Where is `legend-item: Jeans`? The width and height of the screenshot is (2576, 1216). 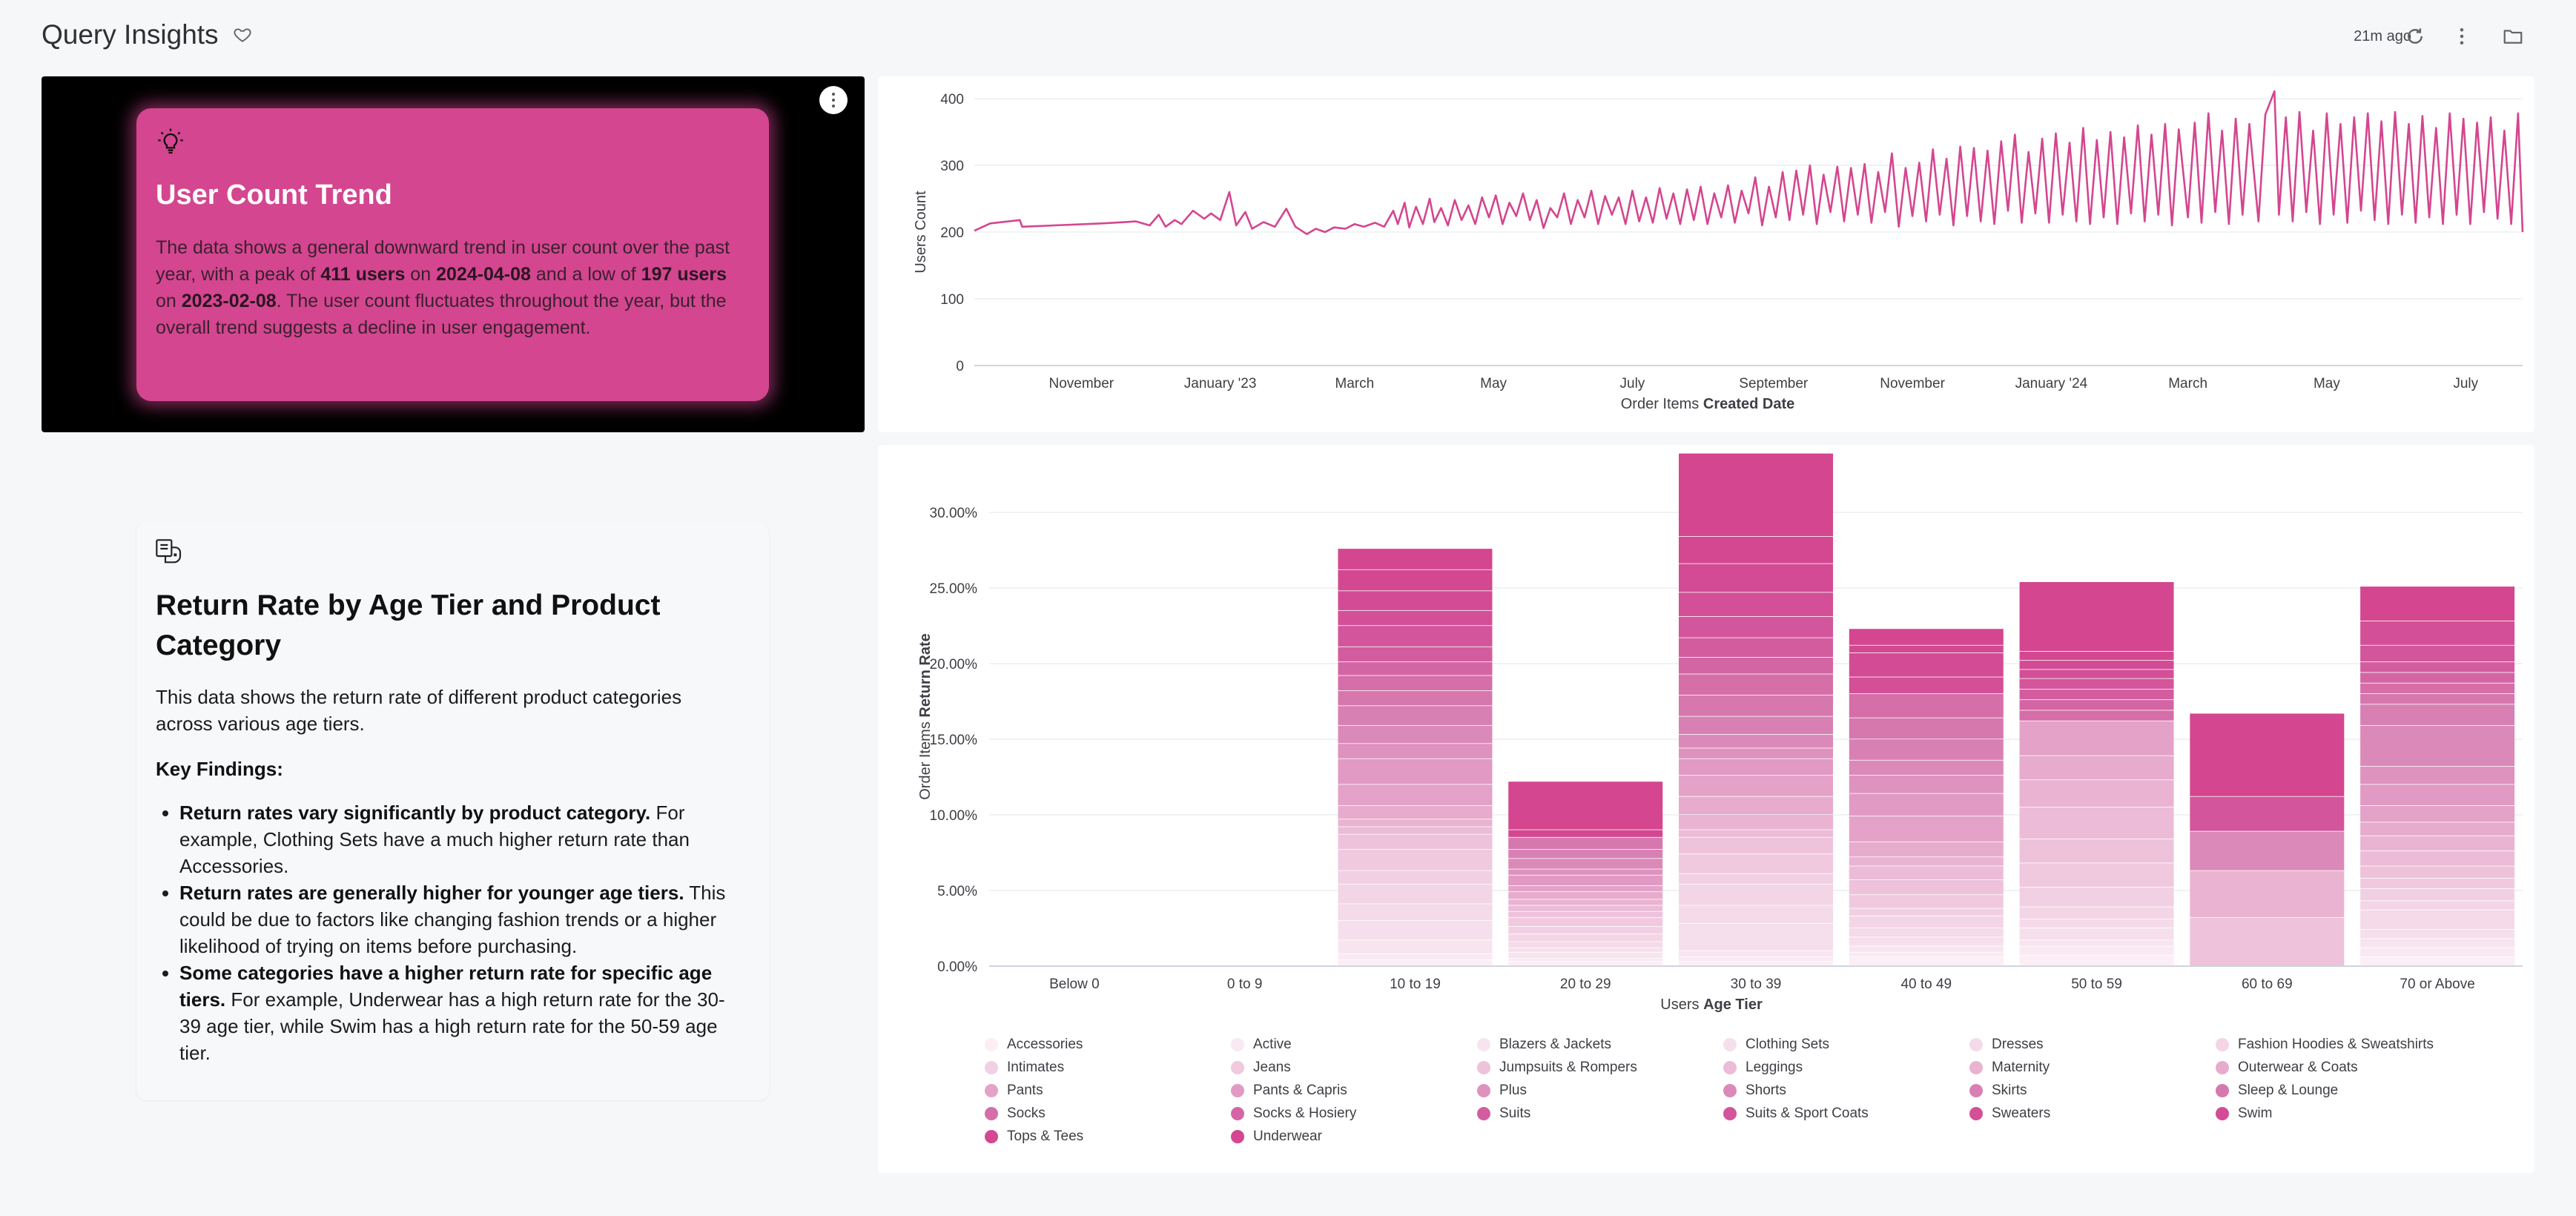 legend-item: Jeans is located at coordinates (1354, 1068).